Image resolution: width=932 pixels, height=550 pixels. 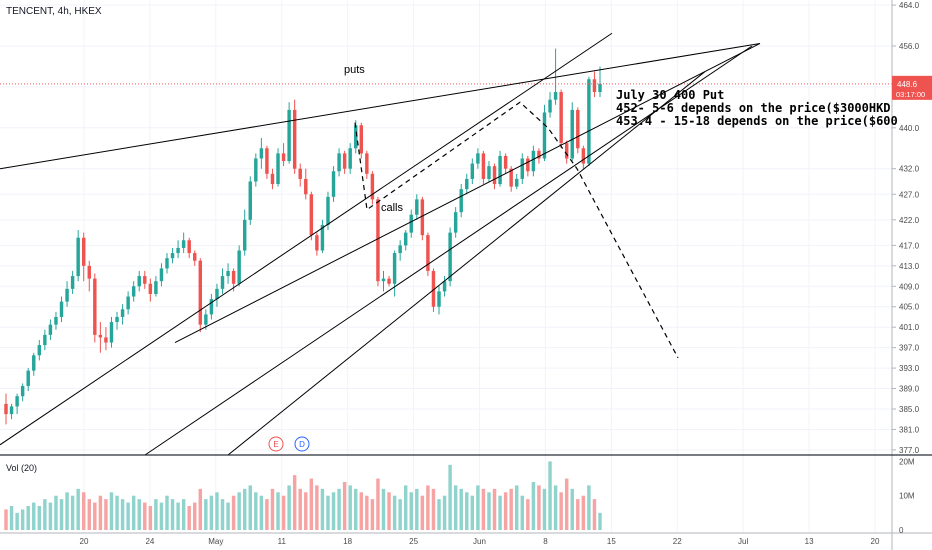 I want to click on volume-tick-label: 20M, so click(x=907, y=461).